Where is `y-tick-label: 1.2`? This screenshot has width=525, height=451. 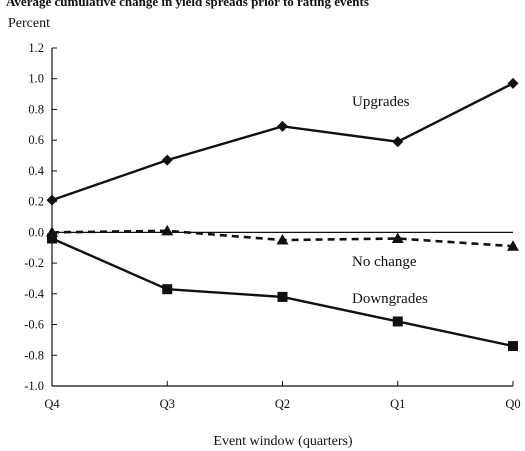
y-tick-label: 1.2 is located at coordinates (36, 48).